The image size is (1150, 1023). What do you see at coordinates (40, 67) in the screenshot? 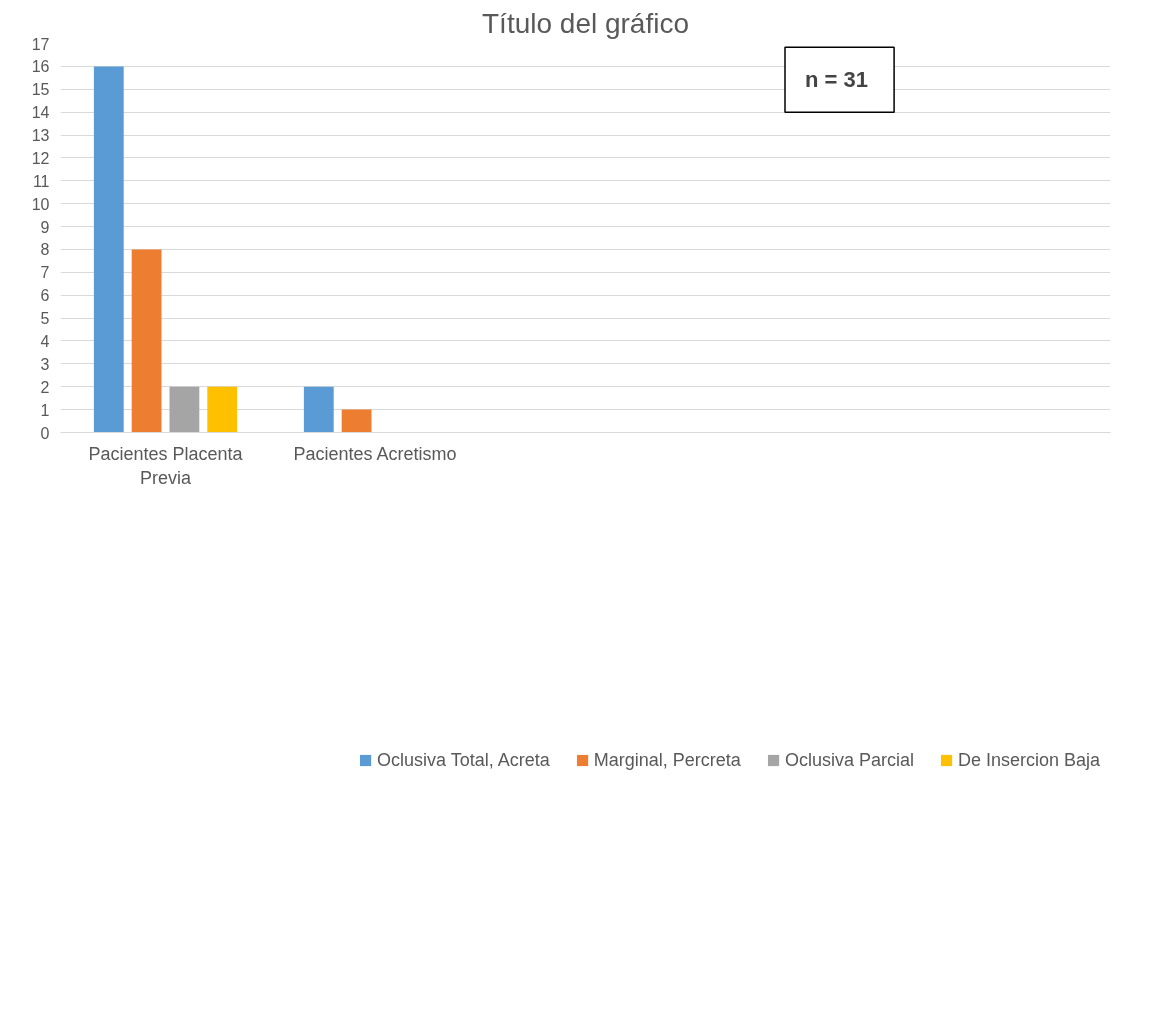
I see `y-tick-label: 16` at bounding box center [40, 67].